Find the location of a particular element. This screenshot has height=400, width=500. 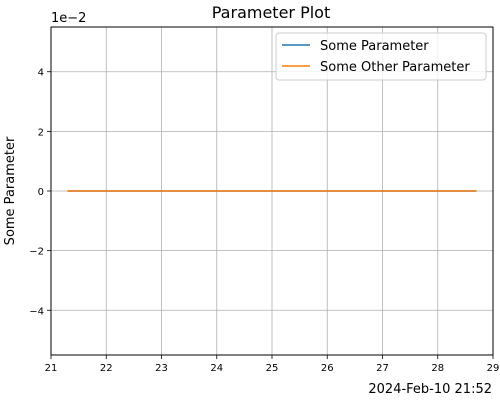

x-corner-label: 2024-Feb-10 21:52 is located at coordinates (430, 389).